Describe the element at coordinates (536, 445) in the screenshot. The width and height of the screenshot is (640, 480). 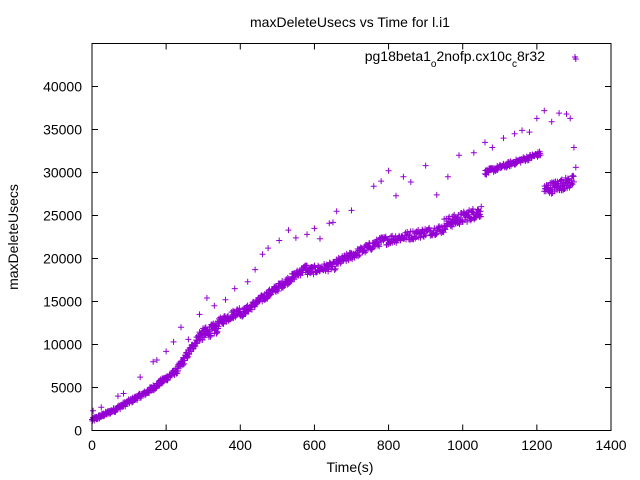
I see `x-tick-label: 1200` at that location.